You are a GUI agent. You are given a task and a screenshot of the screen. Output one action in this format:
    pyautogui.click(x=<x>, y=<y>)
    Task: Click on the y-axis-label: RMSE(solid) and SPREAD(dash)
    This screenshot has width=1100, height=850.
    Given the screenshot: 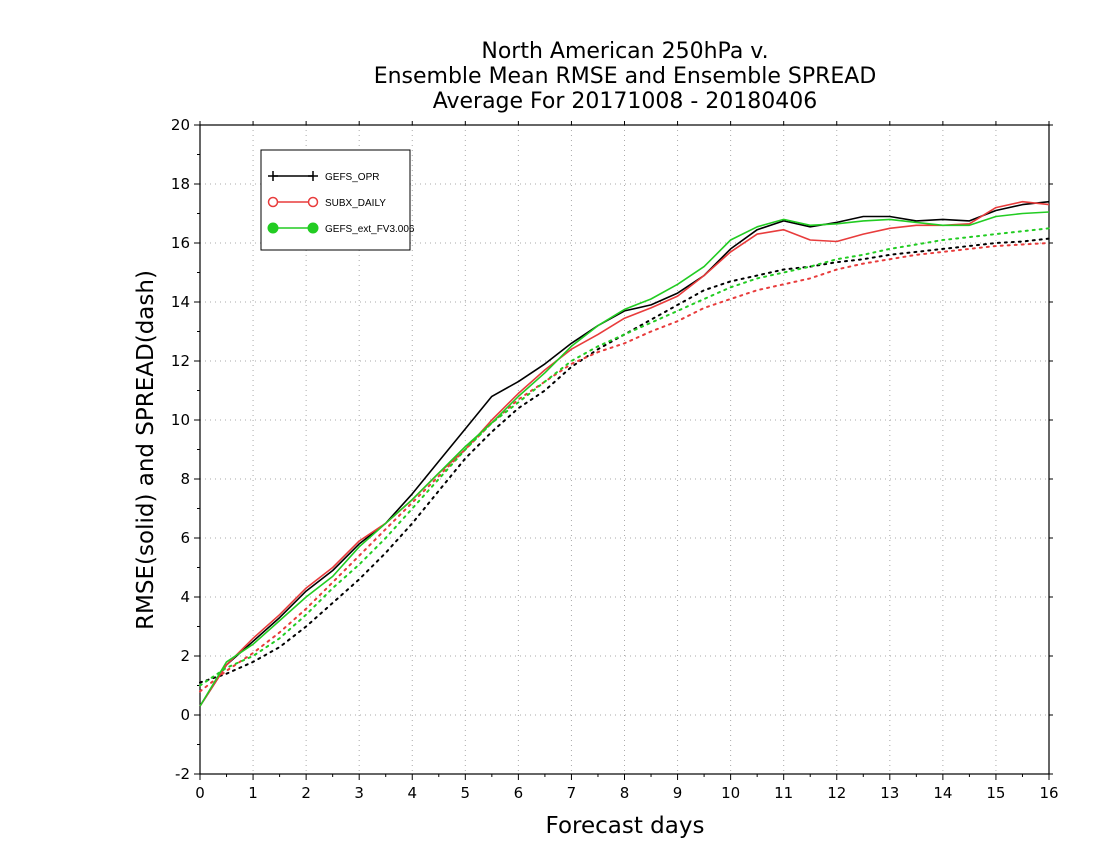 What is the action you would take?
    pyautogui.click(x=146, y=450)
    